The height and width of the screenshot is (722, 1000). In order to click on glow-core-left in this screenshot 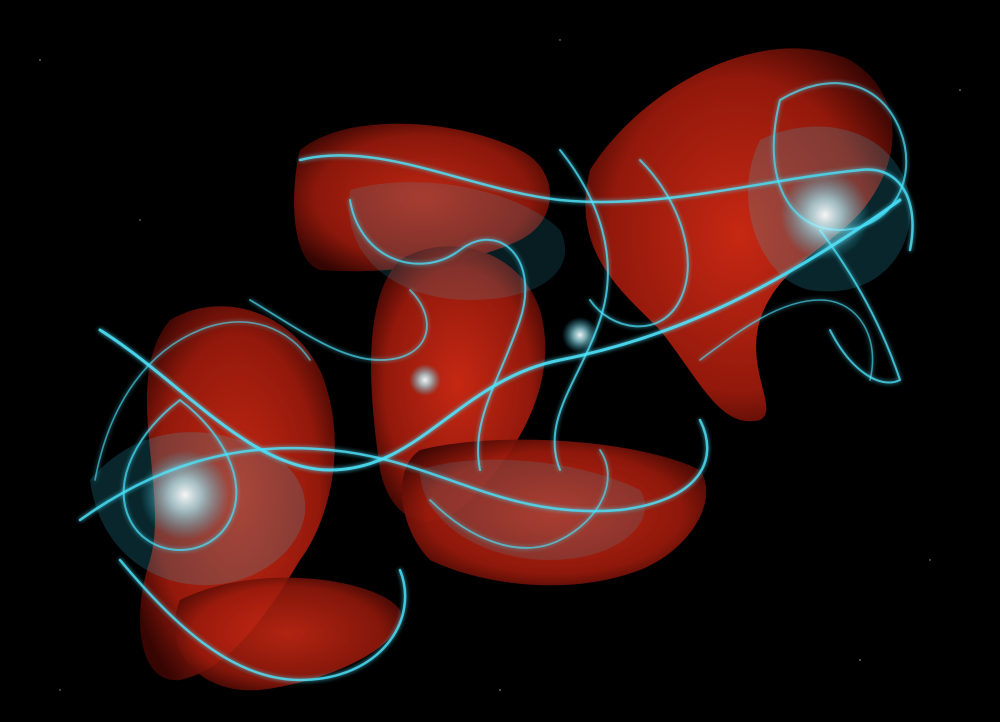, I will do `click(185, 495)`.